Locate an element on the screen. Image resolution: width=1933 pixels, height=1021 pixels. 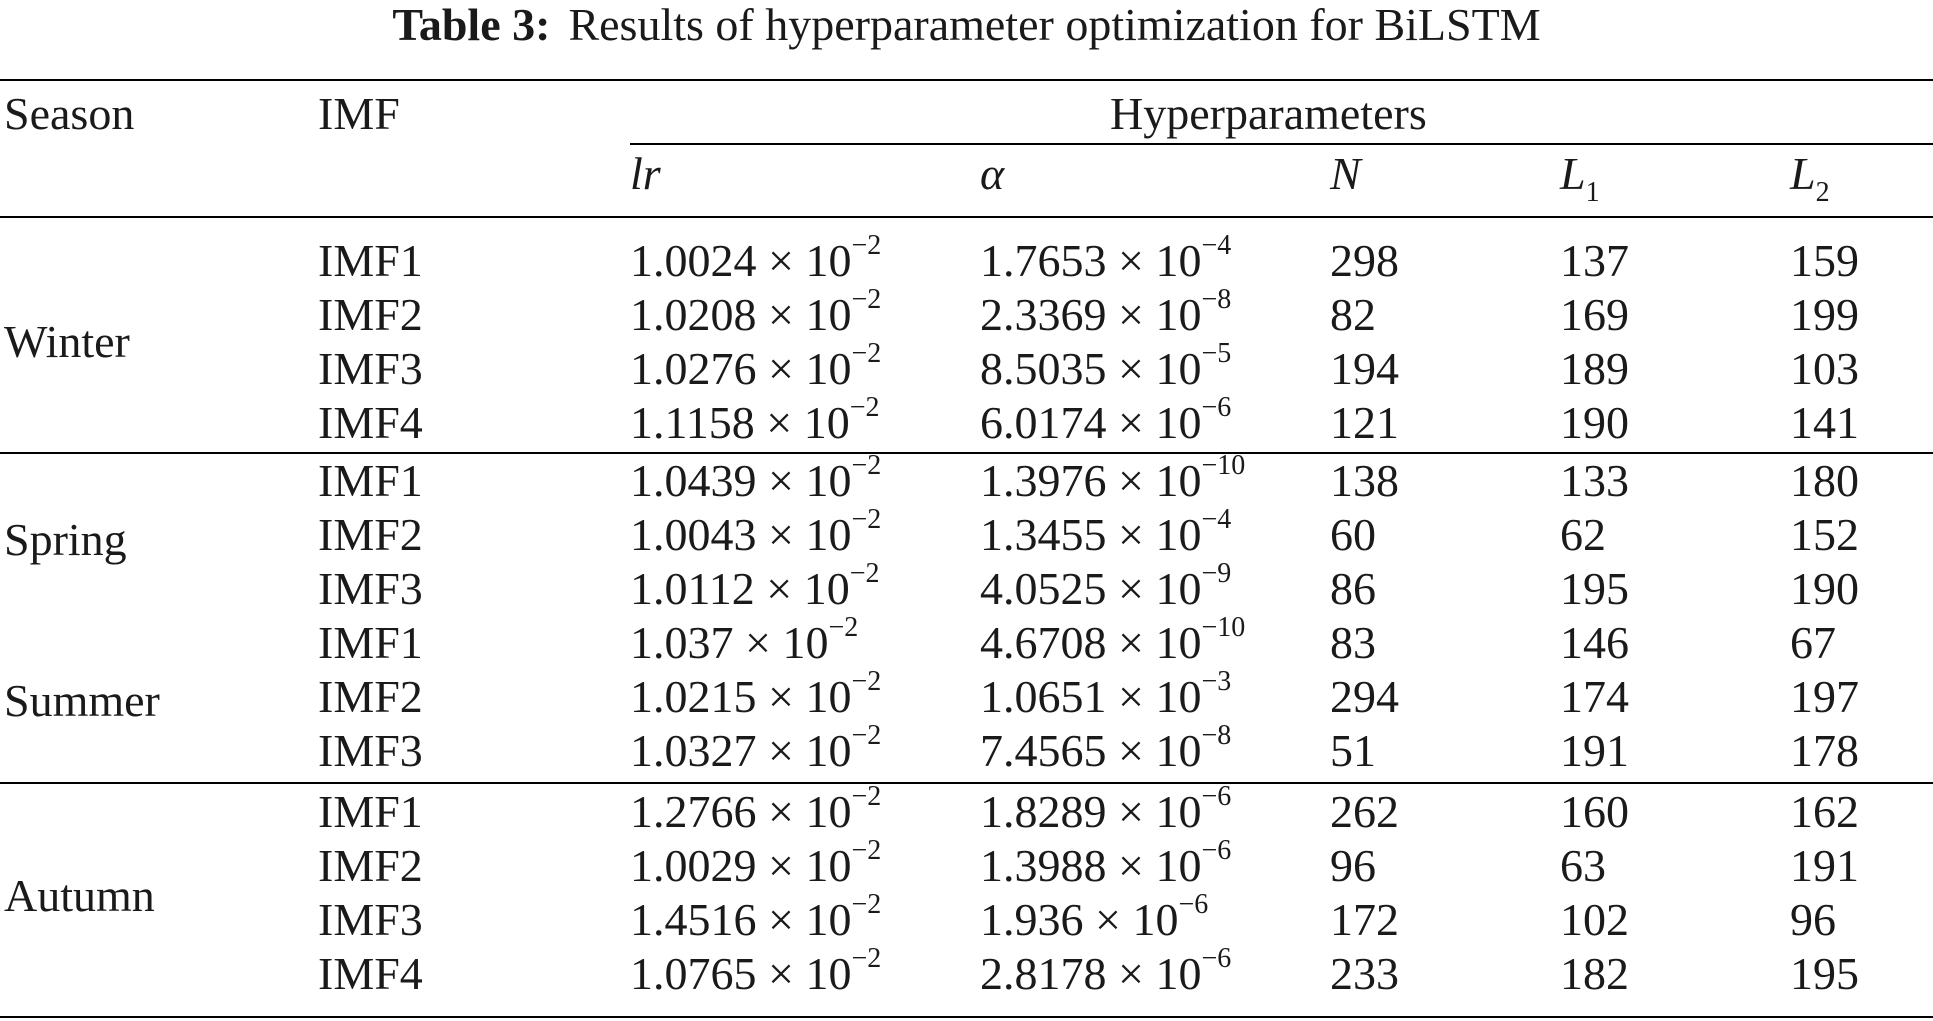
cell-n: 86 is located at coordinates (1353, 588).